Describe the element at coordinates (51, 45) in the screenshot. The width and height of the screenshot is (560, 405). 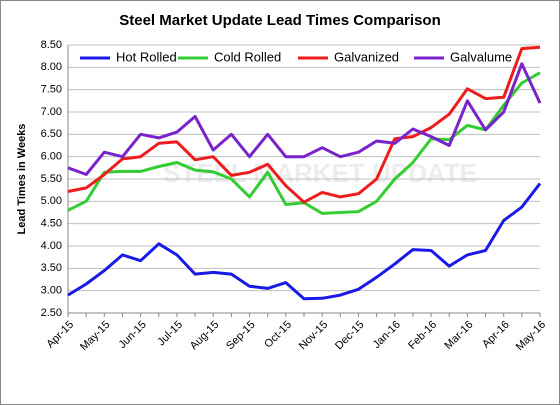
I see `y-tick-label: 8.50` at that location.